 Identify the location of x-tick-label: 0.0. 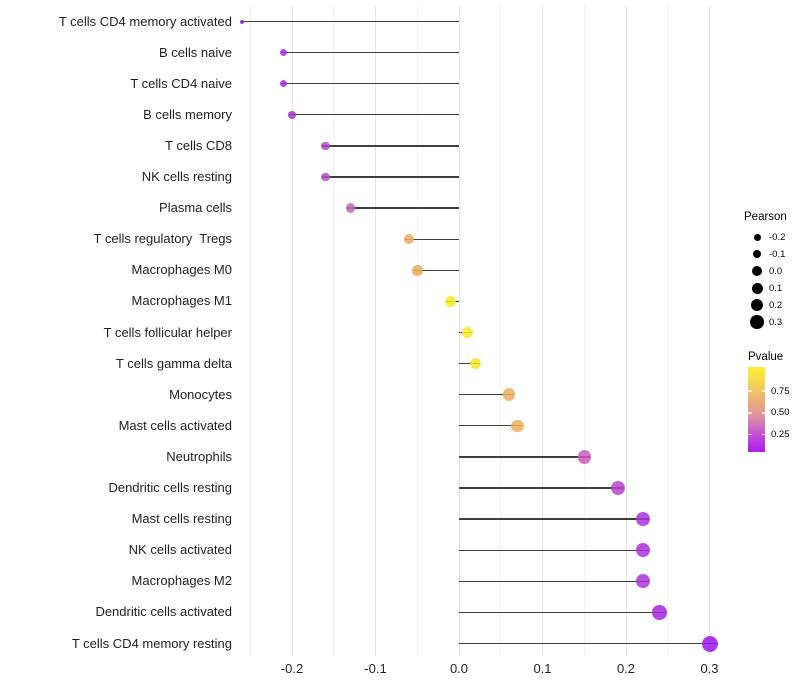
(459, 668).